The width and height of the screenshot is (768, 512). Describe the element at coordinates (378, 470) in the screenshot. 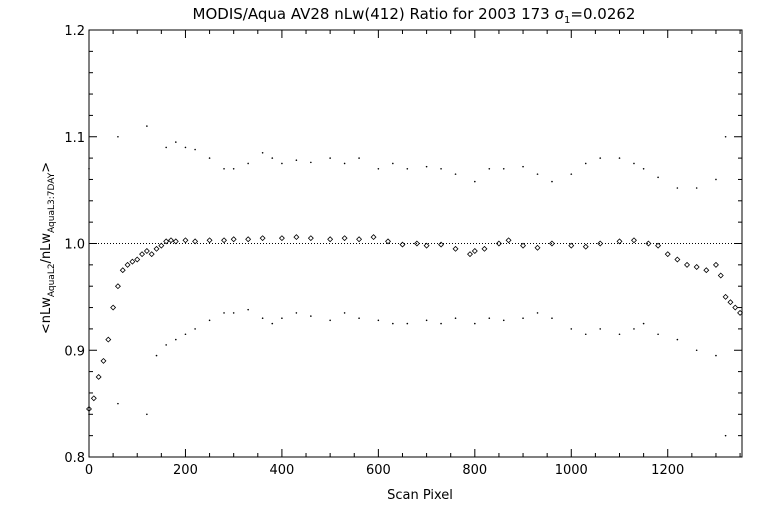

I see `x-tick-label: 600` at that location.